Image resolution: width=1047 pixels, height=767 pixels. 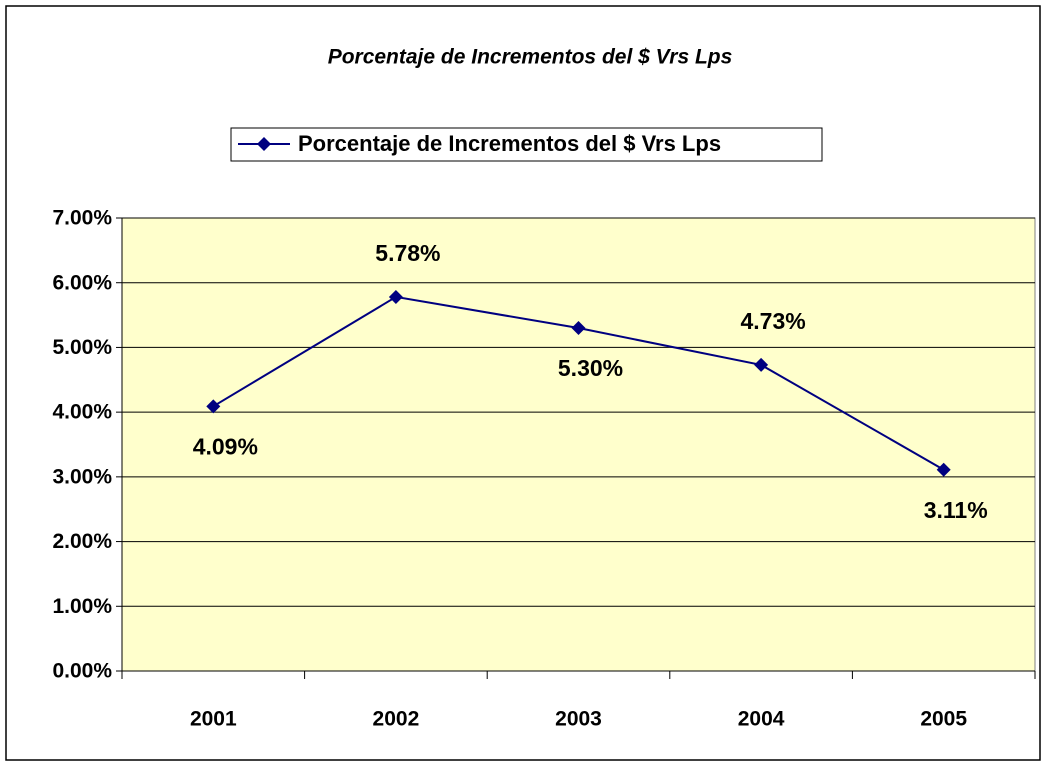 What do you see at coordinates (82, 671) in the screenshot?
I see `y-tick-label: 0.00%` at bounding box center [82, 671].